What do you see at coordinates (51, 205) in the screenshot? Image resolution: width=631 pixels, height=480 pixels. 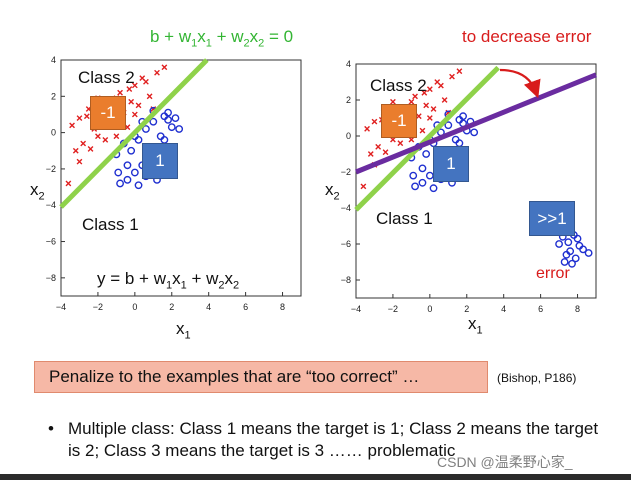 I see `y-tick-label: −4` at bounding box center [51, 205].